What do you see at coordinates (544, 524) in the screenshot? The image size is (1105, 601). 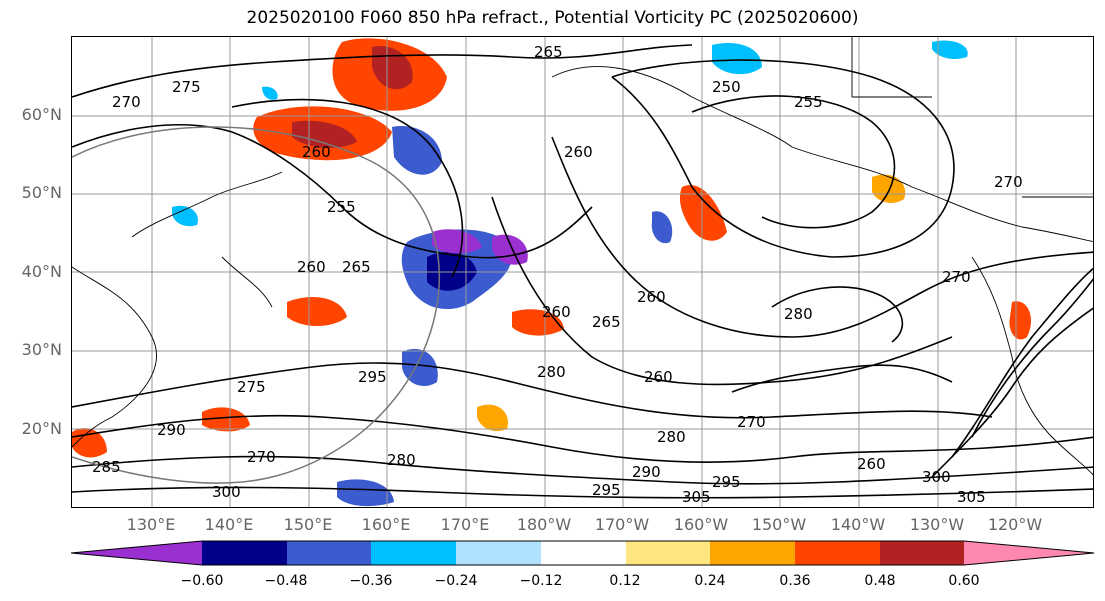 I see `lon-label: 180°W` at bounding box center [544, 524].